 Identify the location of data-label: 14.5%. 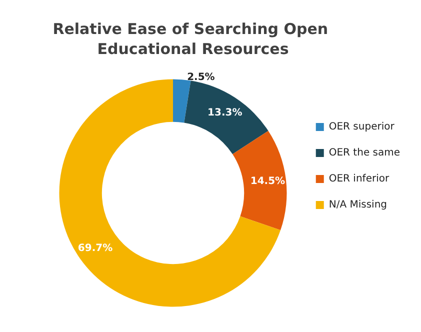
(268, 181).